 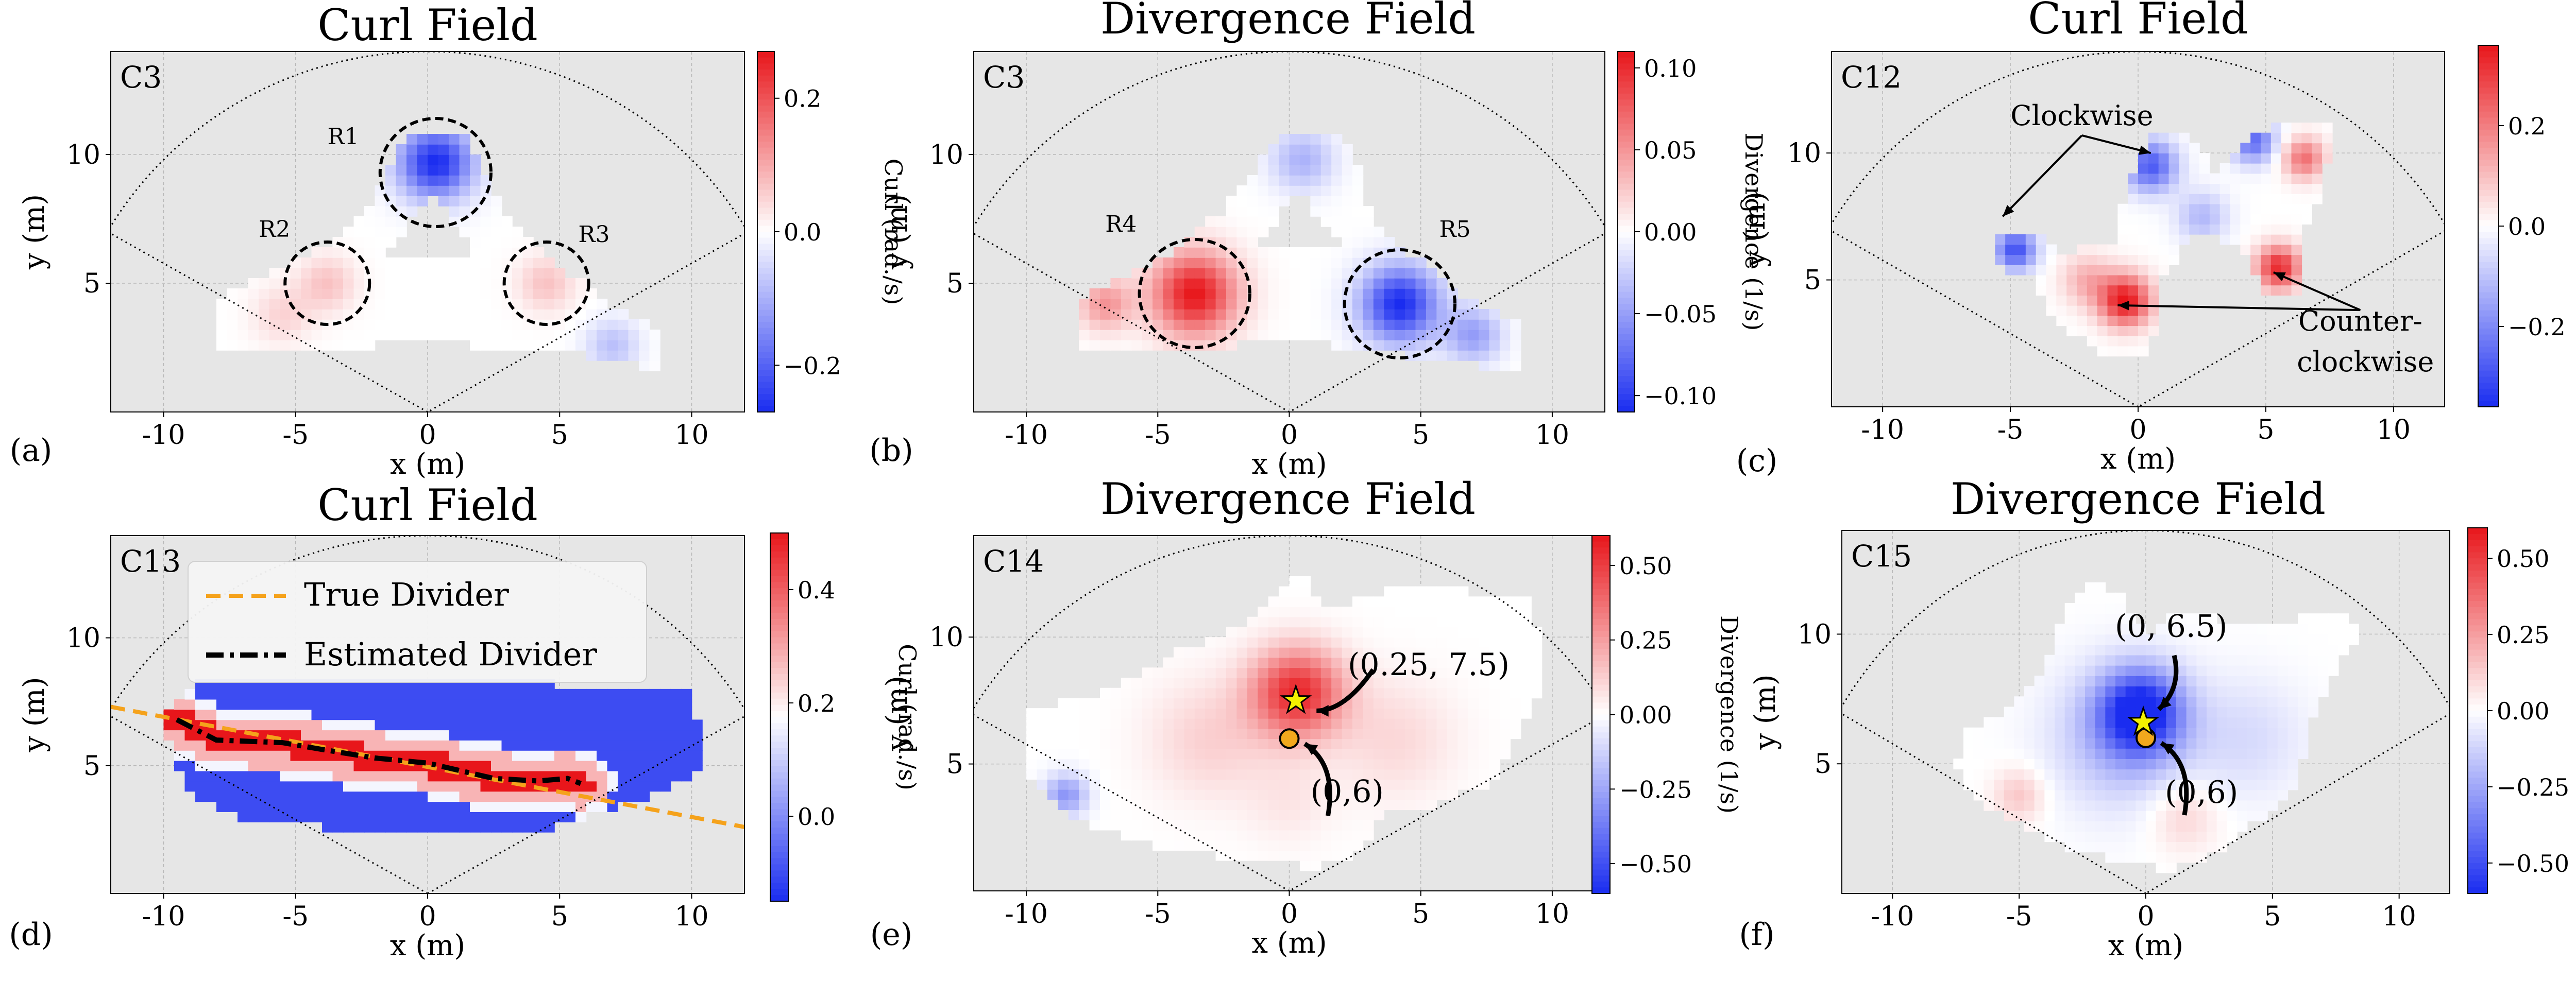 What do you see at coordinates (427, 505) in the screenshot?
I see `chart-title: Curl Field` at bounding box center [427, 505].